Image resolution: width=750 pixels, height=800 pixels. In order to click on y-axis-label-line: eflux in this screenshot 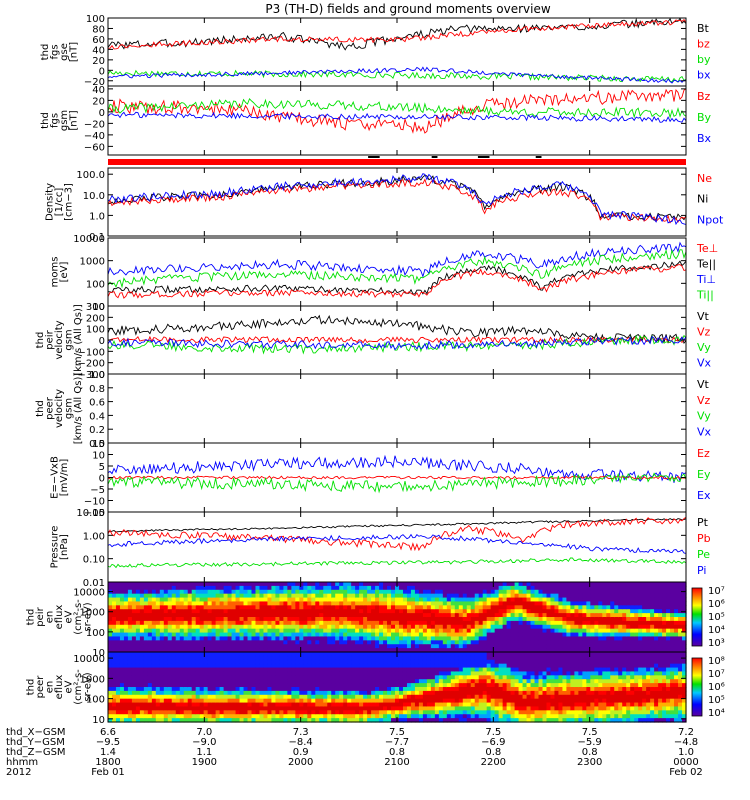, I will do `click(59, 617)`.